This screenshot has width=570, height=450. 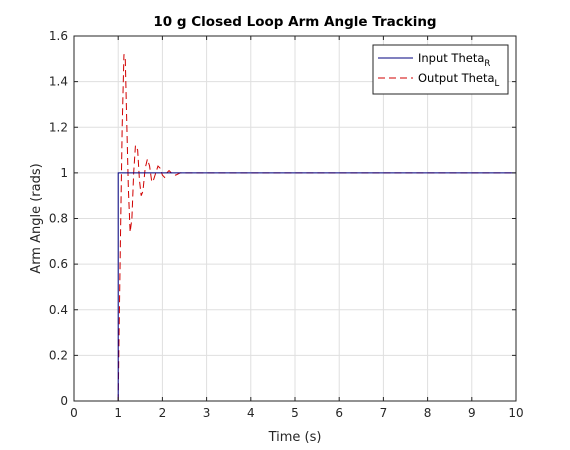 I want to click on x-tick-label: 2, so click(x=163, y=413).